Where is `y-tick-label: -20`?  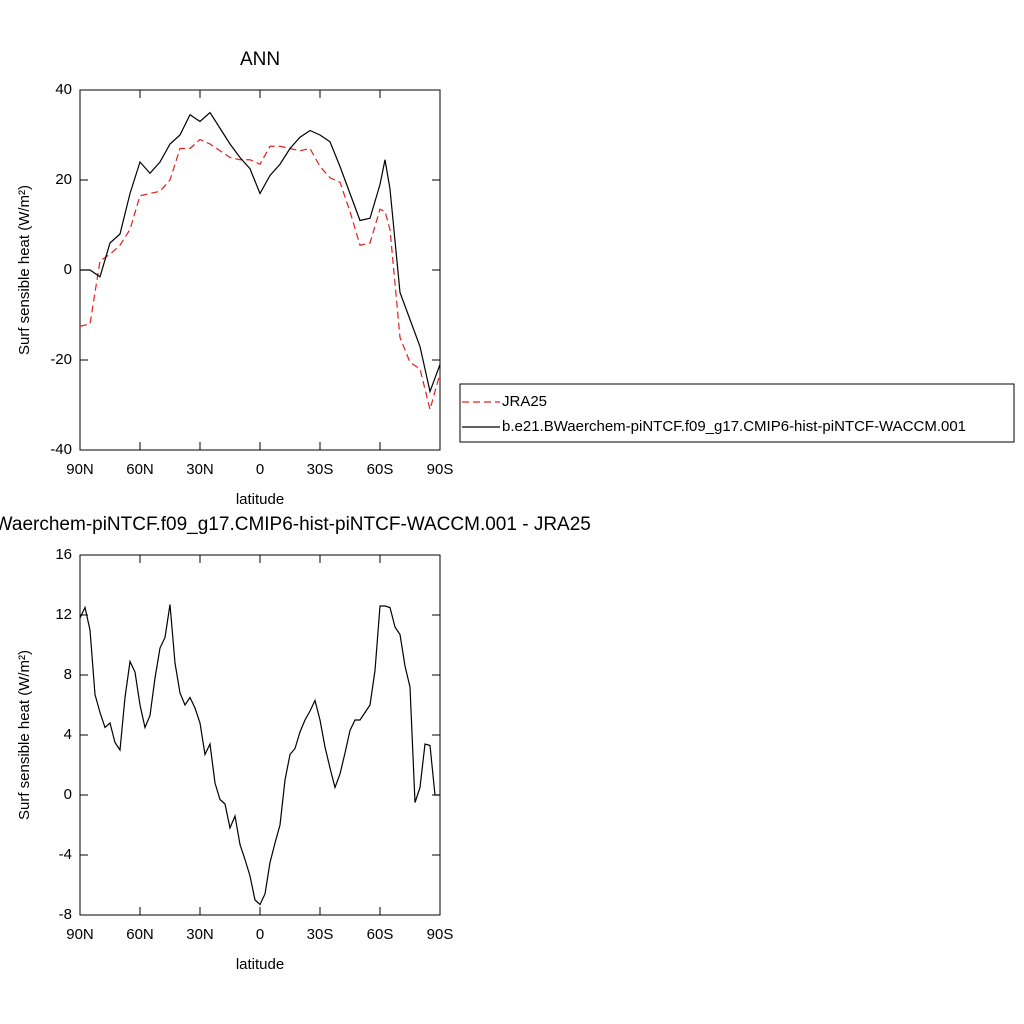
y-tick-label: -20 is located at coordinates (61, 359).